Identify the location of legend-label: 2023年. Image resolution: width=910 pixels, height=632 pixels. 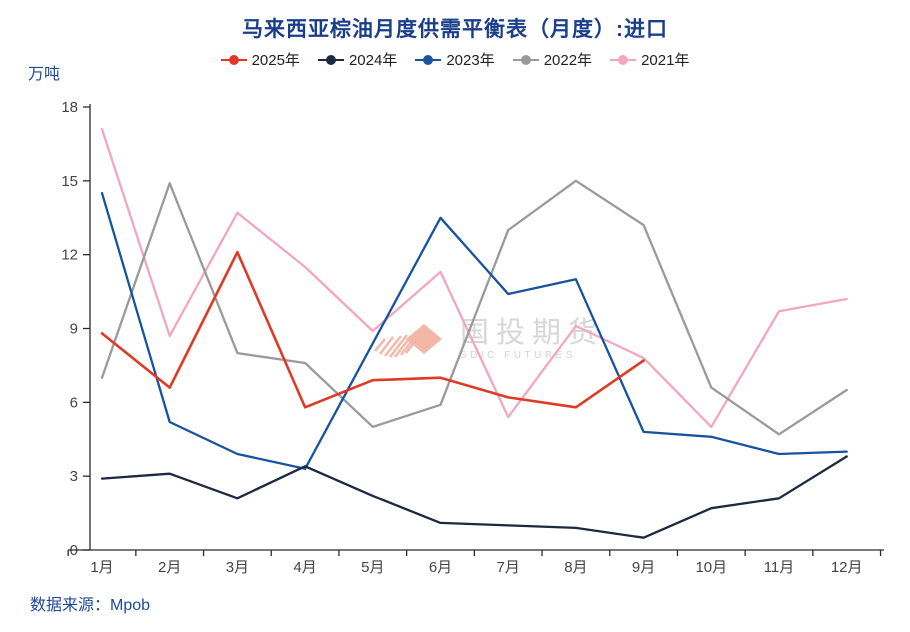
(470, 60).